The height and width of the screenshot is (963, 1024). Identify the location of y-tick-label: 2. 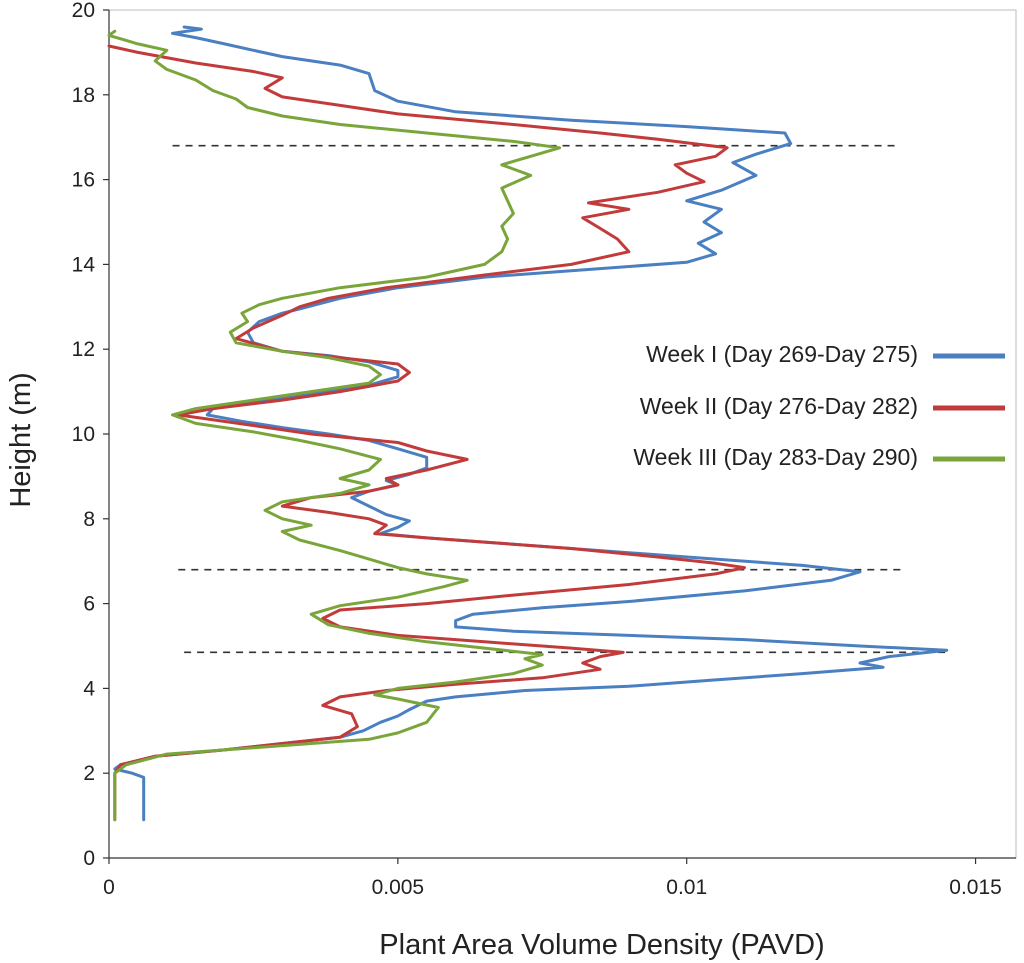
(89, 773).